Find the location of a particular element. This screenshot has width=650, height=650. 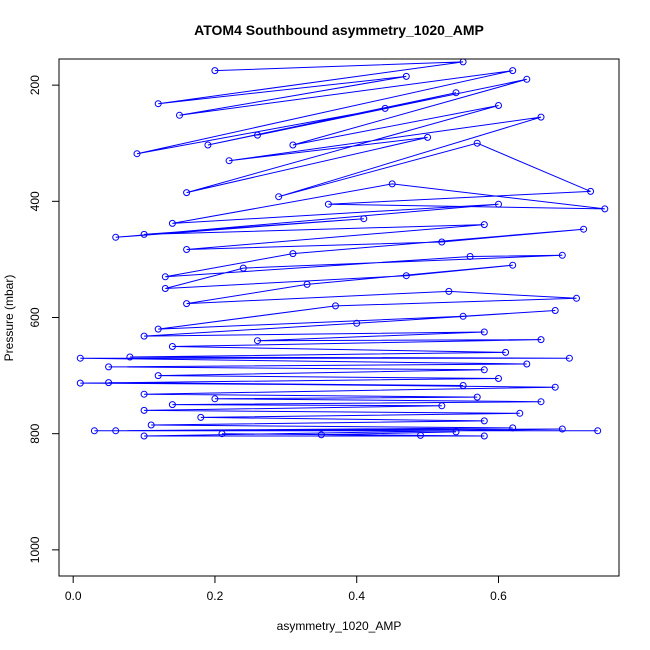

y-axis: 200 400 600 800 1000 is located at coordinates (44, 319).